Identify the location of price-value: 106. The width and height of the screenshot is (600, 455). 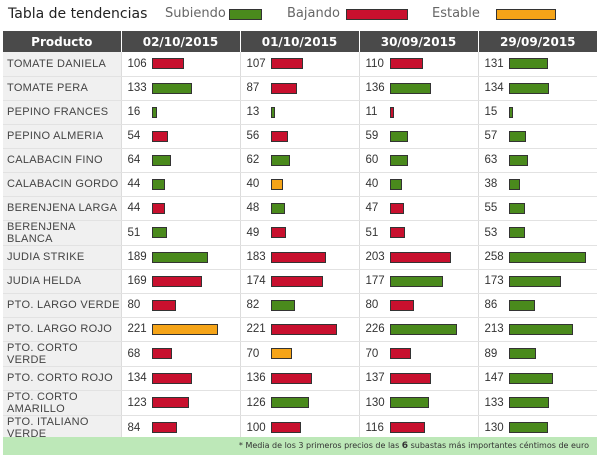
(137, 63).